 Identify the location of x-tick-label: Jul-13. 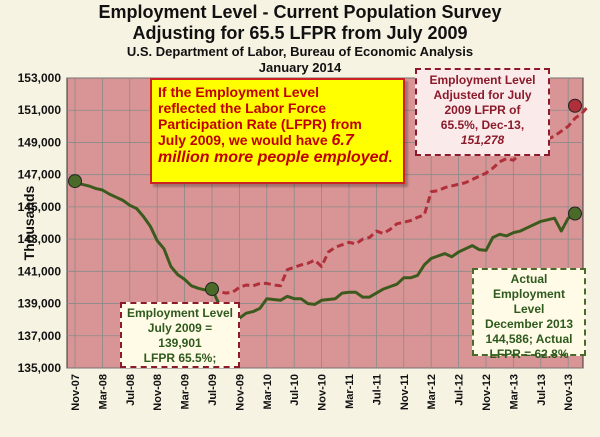
(542, 390).